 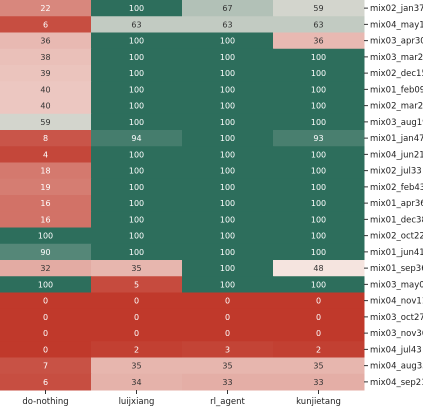 I want to click on heatmap-cell-value: 16, so click(x=45, y=203).